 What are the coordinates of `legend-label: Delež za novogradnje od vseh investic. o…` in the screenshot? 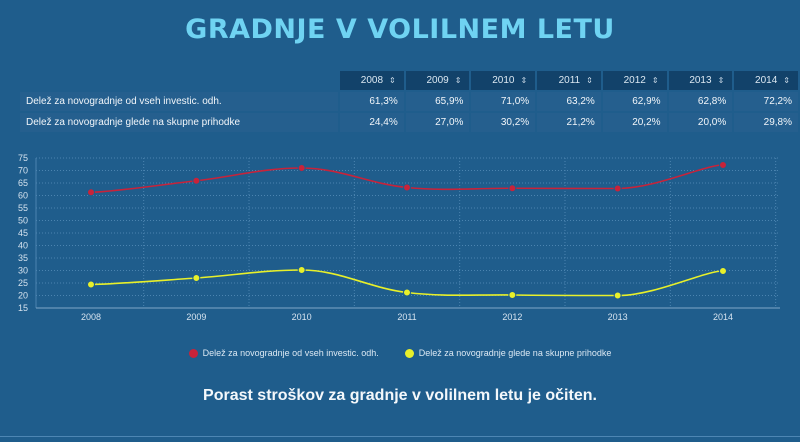 It's located at (290, 353).